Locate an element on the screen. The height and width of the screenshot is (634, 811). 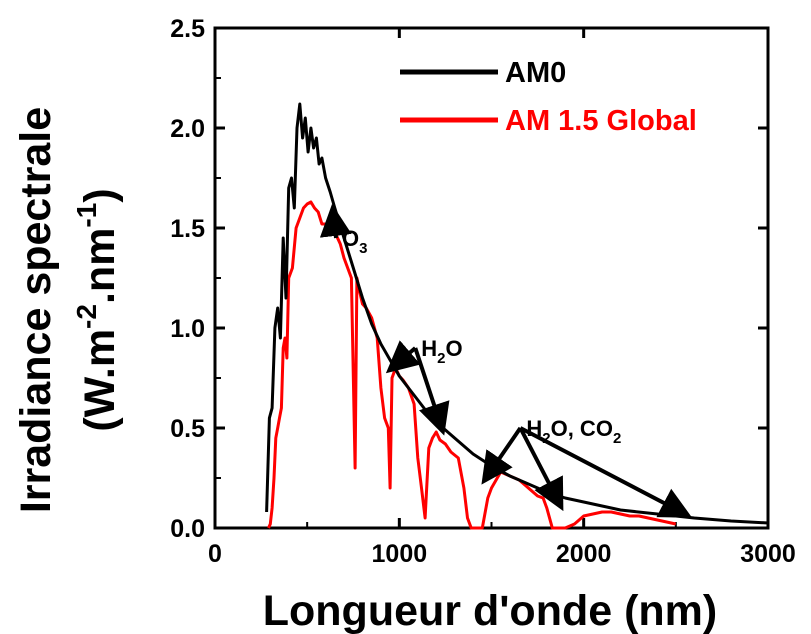
x-tick-label: 1000 is located at coordinates (400, 554).